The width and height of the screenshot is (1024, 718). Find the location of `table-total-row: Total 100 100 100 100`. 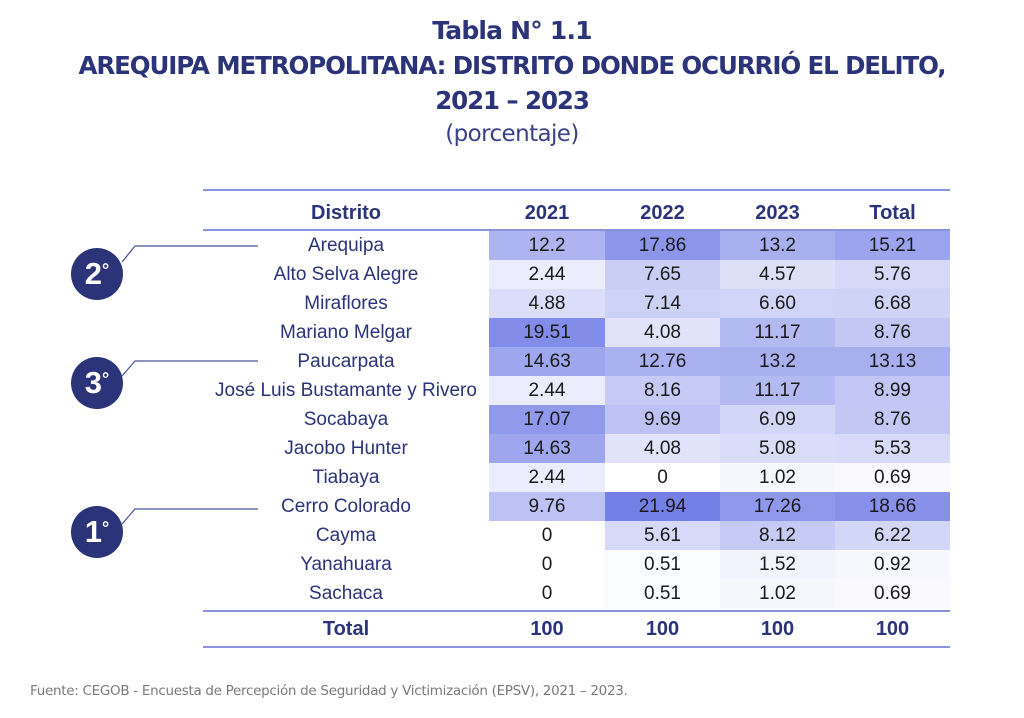

table-total-row: Total 100 100 100 100 is located at coordinates (576, 629).